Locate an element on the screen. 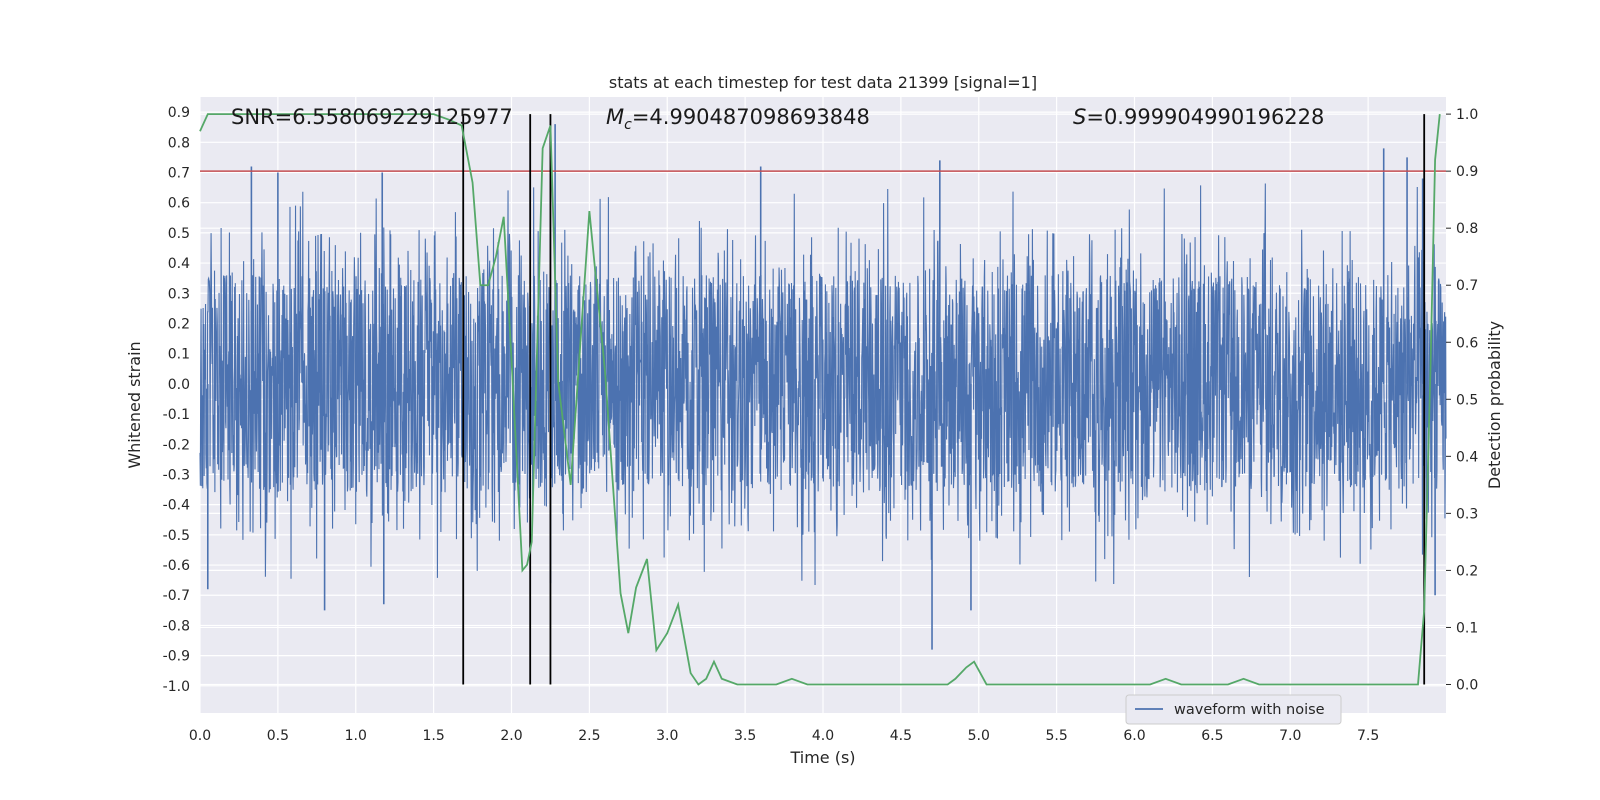  score-value: =0.999904990196228 is located at coordinates (1205, 117).